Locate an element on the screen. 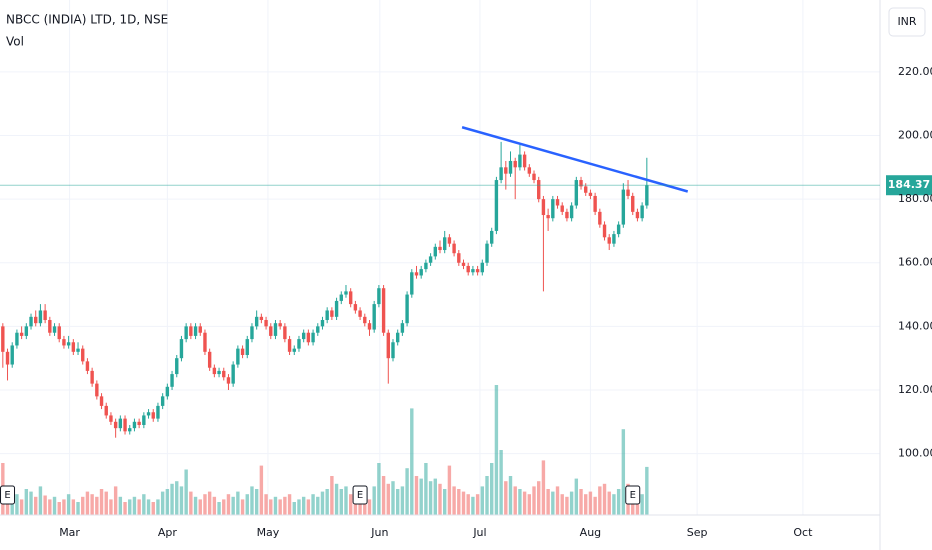 This screenshot has height=550, width=932. x-tick-label: Mar is located at coordinates (69, 532).